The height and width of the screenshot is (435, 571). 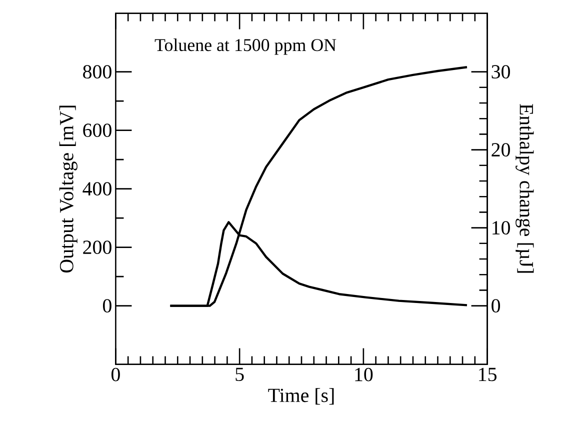 I want to click on y2-tick-label: 30, so click(x=501, y=72).